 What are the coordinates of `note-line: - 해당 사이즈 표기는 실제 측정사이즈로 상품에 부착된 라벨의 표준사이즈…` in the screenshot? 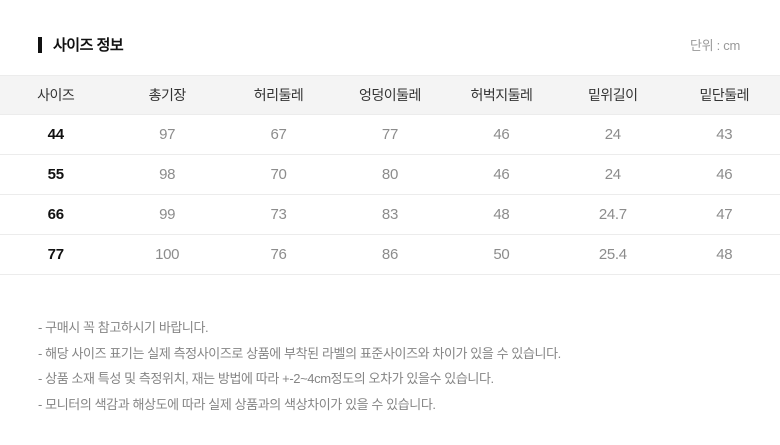 It's located at (299, 353).